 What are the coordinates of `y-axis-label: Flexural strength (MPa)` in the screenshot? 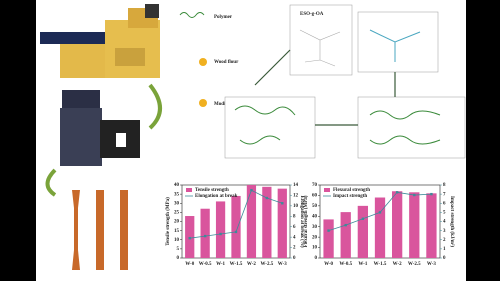 It's located at (306, 221).